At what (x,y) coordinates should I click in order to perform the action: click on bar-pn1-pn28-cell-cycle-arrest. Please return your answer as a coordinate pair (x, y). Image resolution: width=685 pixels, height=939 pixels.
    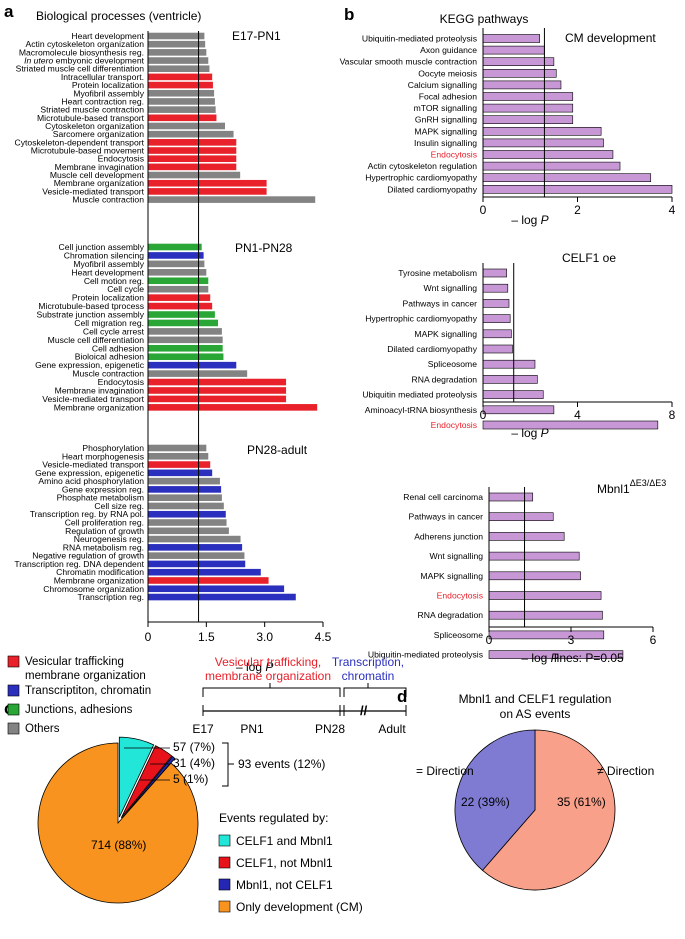
    Looking at the image, I should click on (185, 331).